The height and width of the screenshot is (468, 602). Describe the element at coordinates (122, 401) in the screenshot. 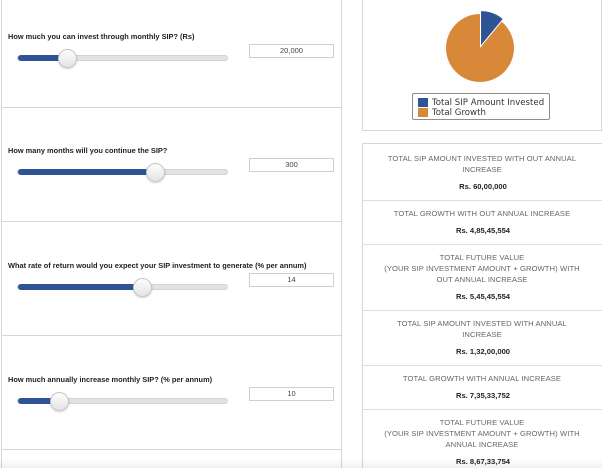

I see `annual-increase-slider` at that location.